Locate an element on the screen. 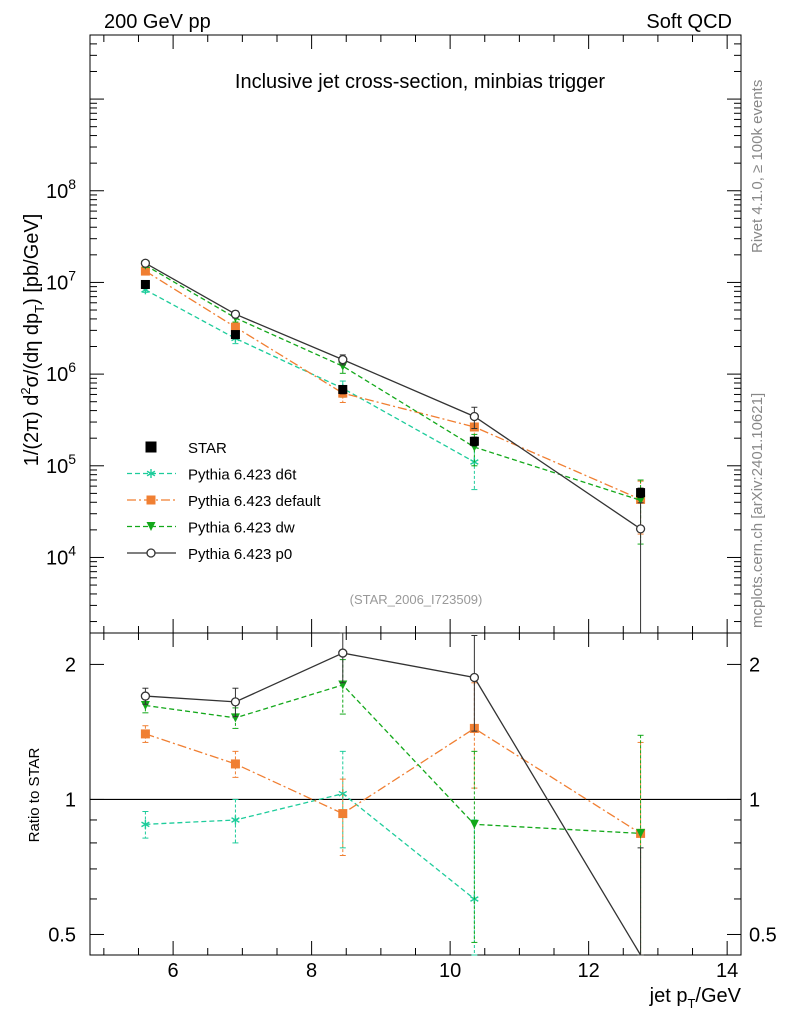 Image resolution: width=786 pixels, height=1024 pixels. ratio-xtick-label: 12 is located at coordinates (589, 971).